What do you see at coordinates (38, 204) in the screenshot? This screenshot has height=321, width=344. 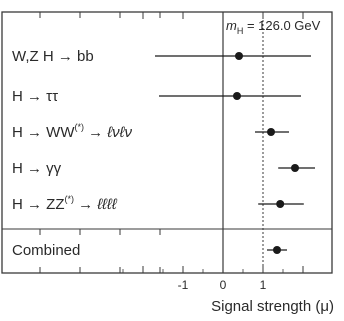 I see `label-part: H → ZZ` at bounding box center [38, 204].